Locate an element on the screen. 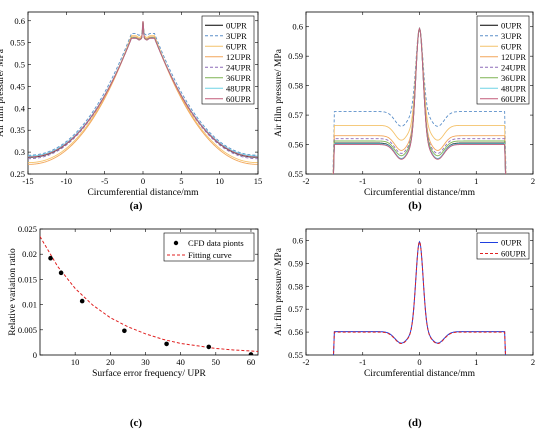  panel-a-ytick-label: 0.4 is located at coordinates (19, 108).